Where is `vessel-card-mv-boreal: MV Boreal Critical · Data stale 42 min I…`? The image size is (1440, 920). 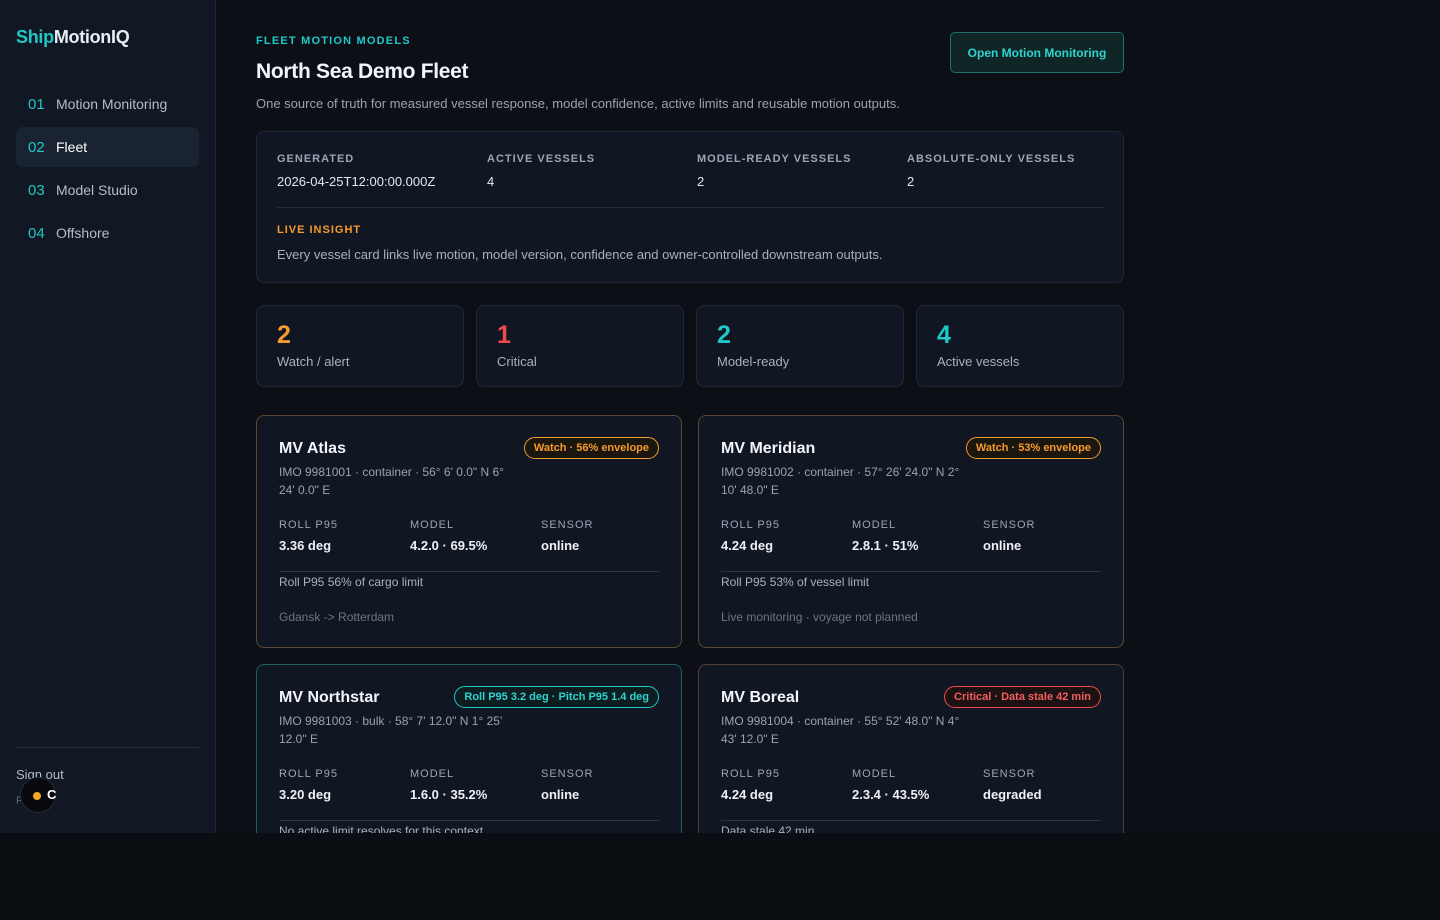
vessel-card-mv-boreal: MV Boreal Critical · Data stale 42 min I… is located at coordinates (911, 748).